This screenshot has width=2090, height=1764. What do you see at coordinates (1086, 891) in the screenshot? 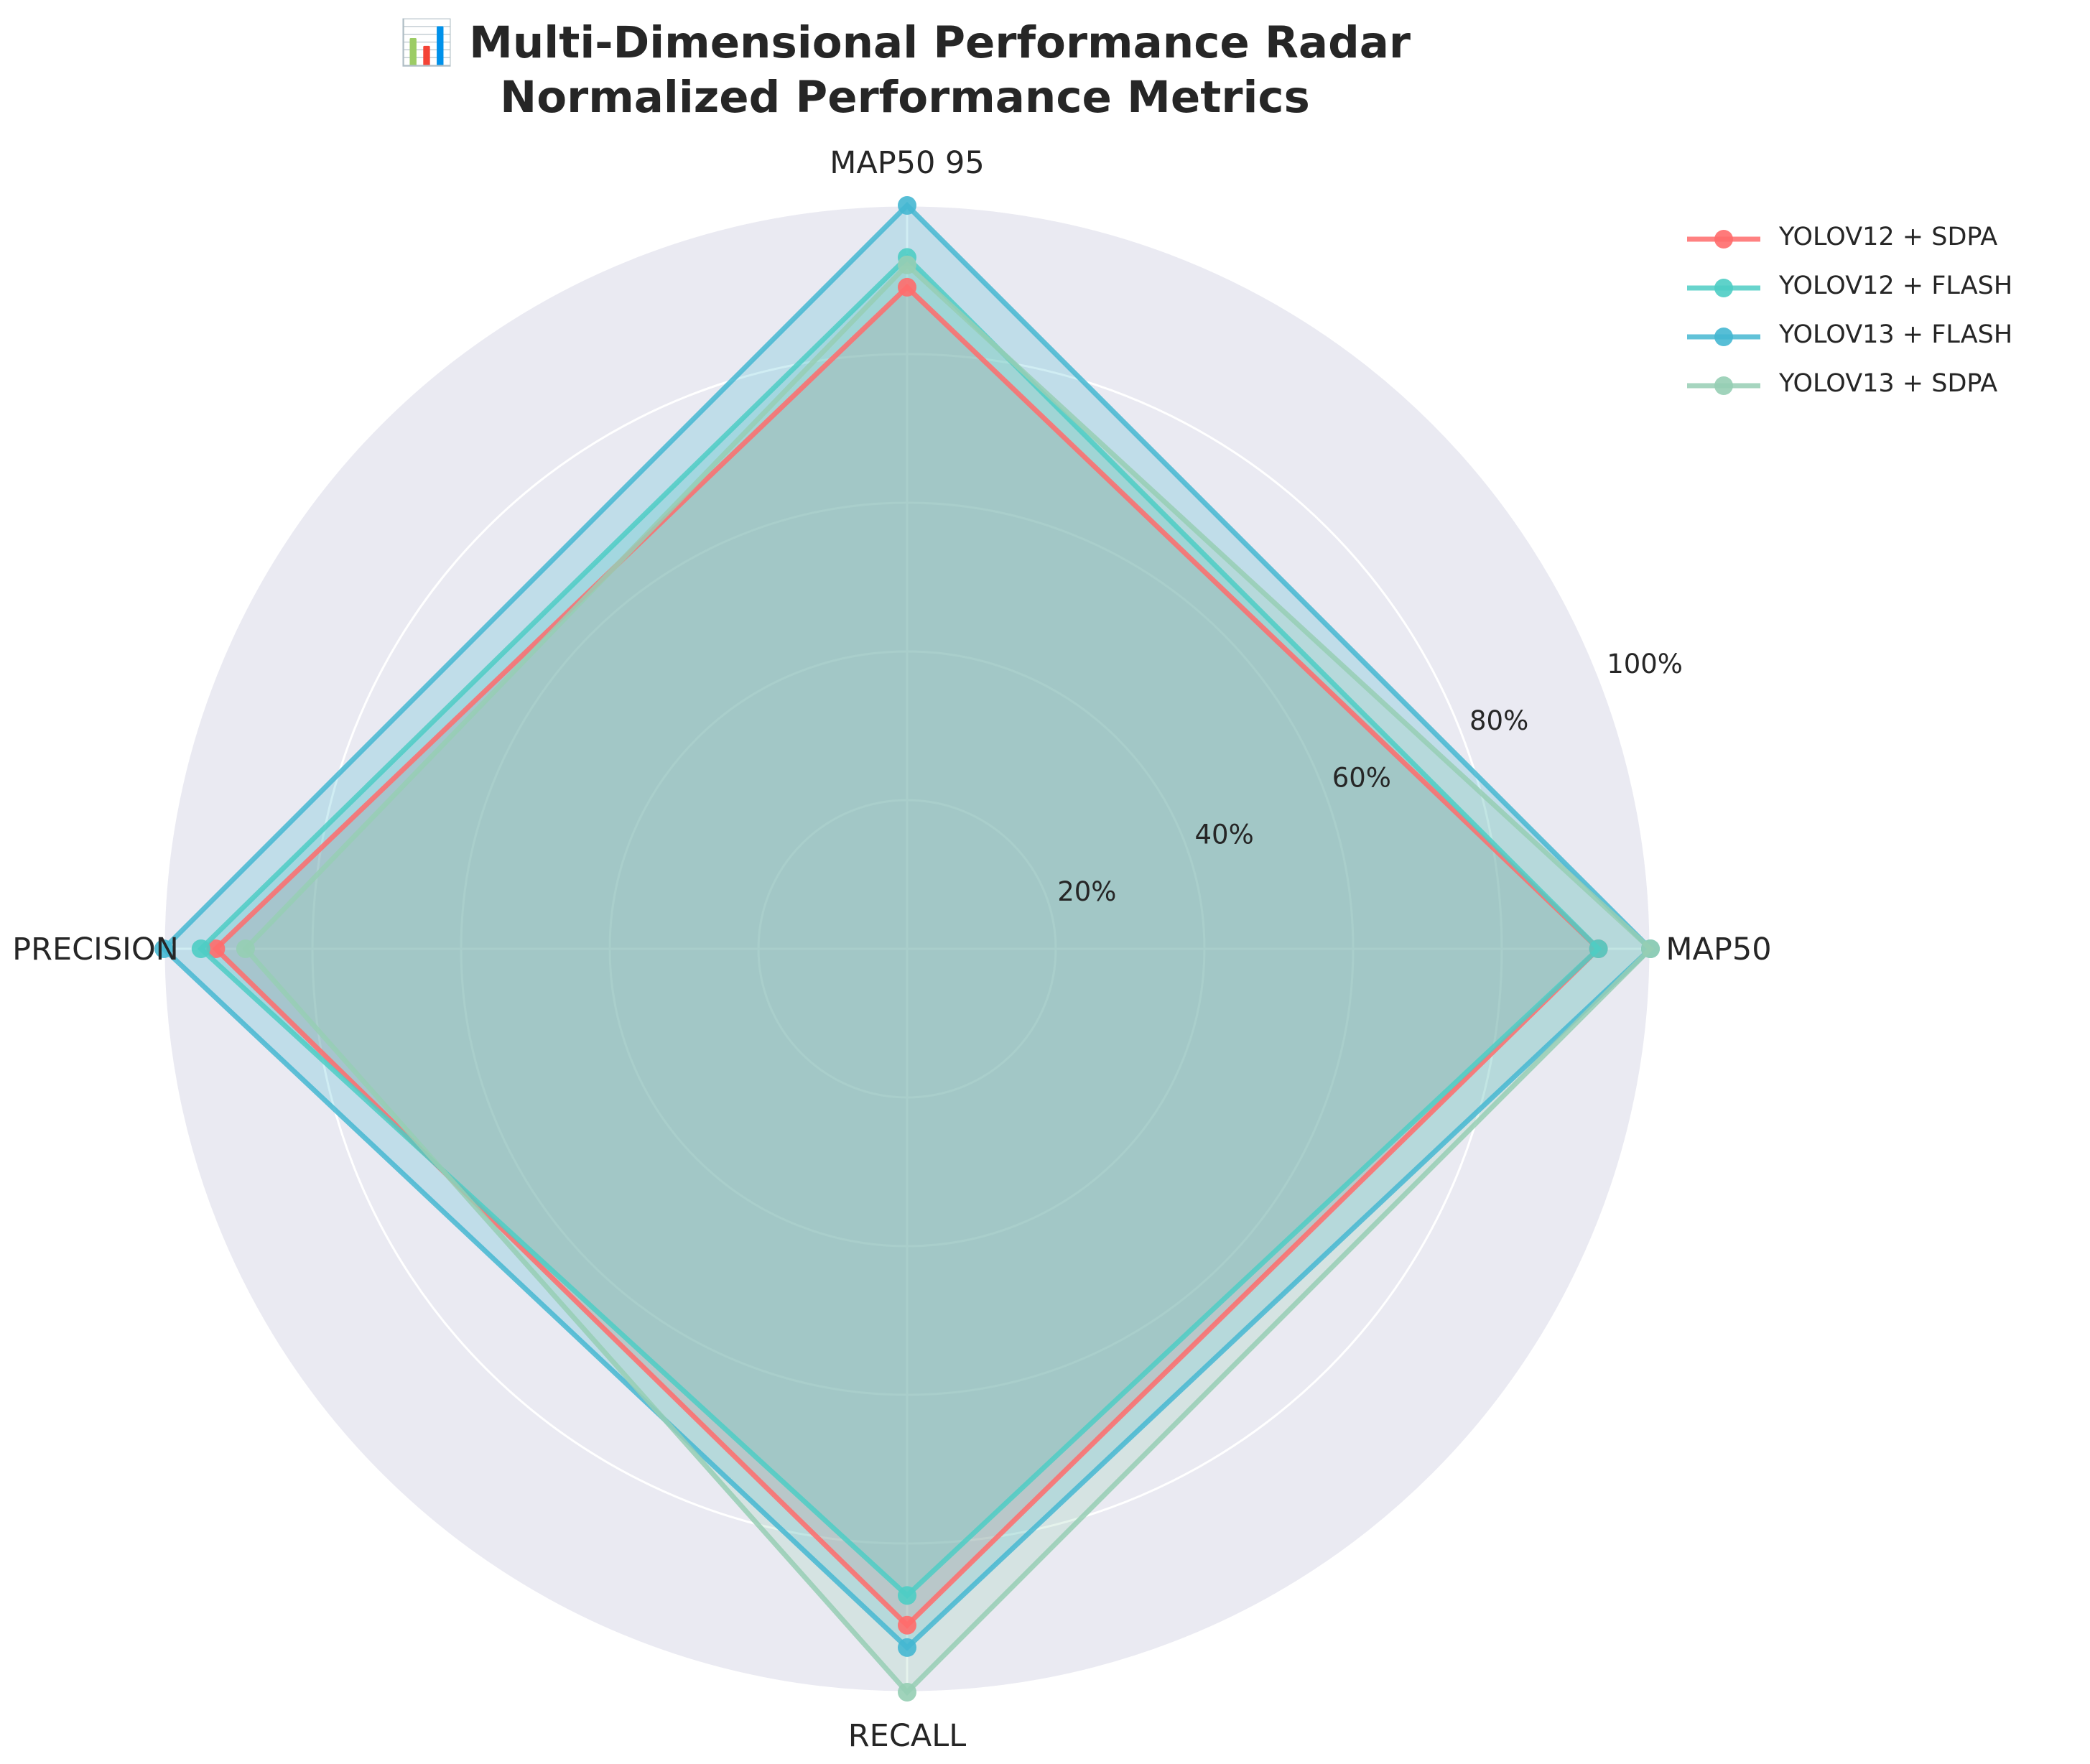
I see `radial-tick-label: 20%` at bounding box center [1086, 891].